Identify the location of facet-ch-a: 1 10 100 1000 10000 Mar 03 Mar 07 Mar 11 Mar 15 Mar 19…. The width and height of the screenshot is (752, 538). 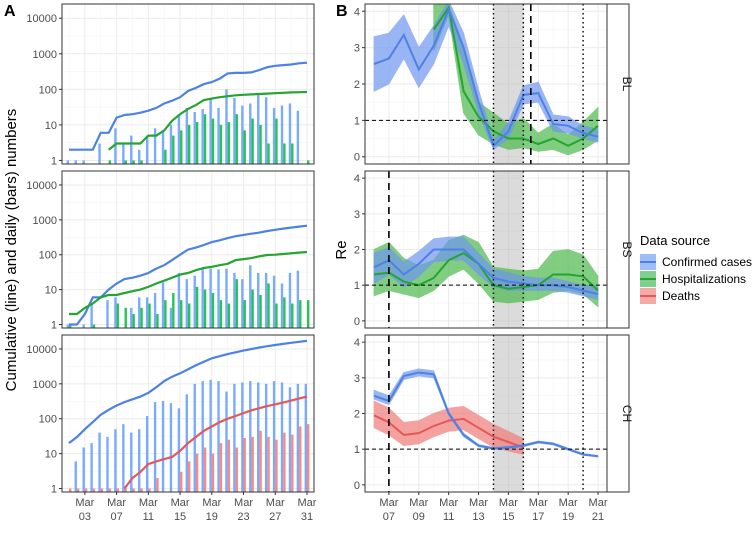
(171, 428).